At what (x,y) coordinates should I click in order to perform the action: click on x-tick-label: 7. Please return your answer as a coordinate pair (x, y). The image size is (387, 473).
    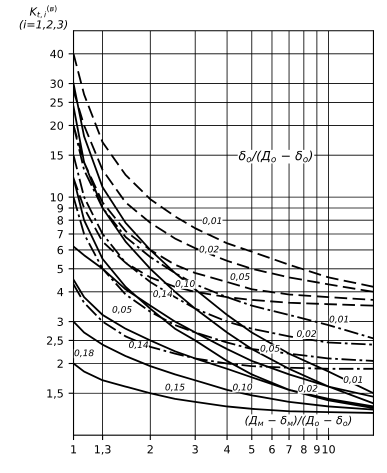
    Looking at the image, I should click on (289, 449).